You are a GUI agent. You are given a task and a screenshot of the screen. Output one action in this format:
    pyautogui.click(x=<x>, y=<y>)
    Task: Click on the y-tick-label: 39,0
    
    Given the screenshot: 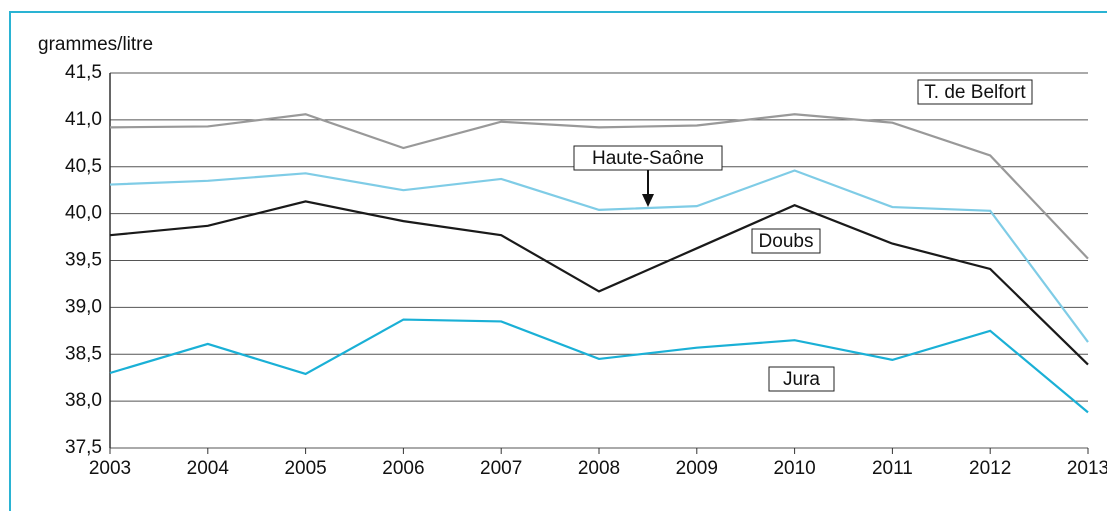 What is the action you would take?
    pyautogui.click(x=83, y=306)
    